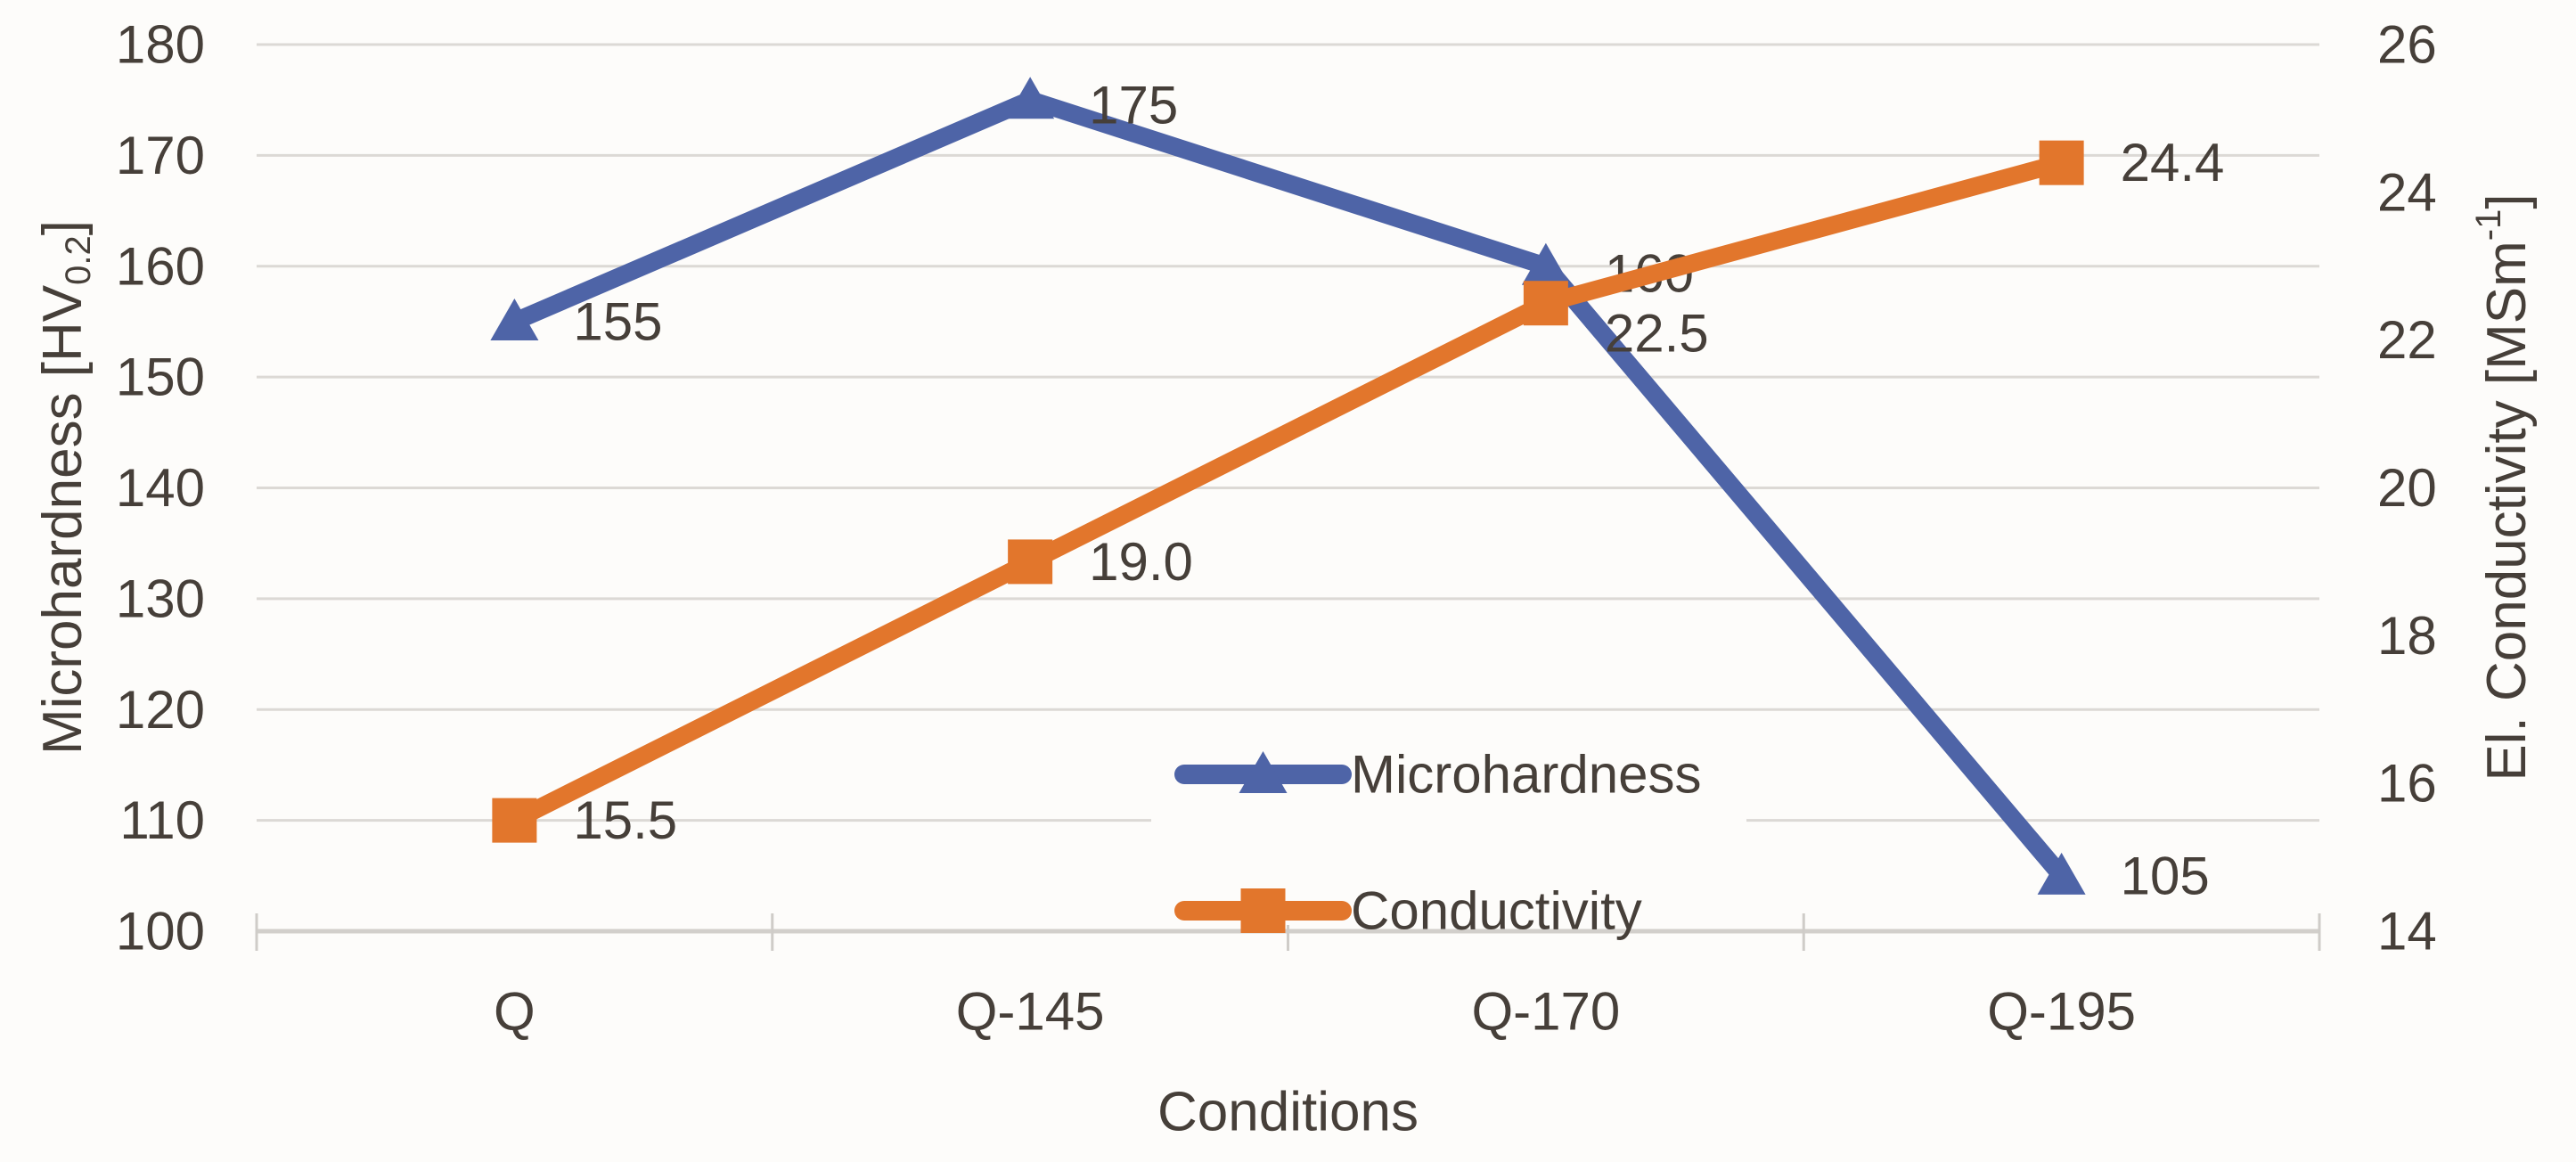  I want to click on legend-label: Conductivity, so click(1496, 911).